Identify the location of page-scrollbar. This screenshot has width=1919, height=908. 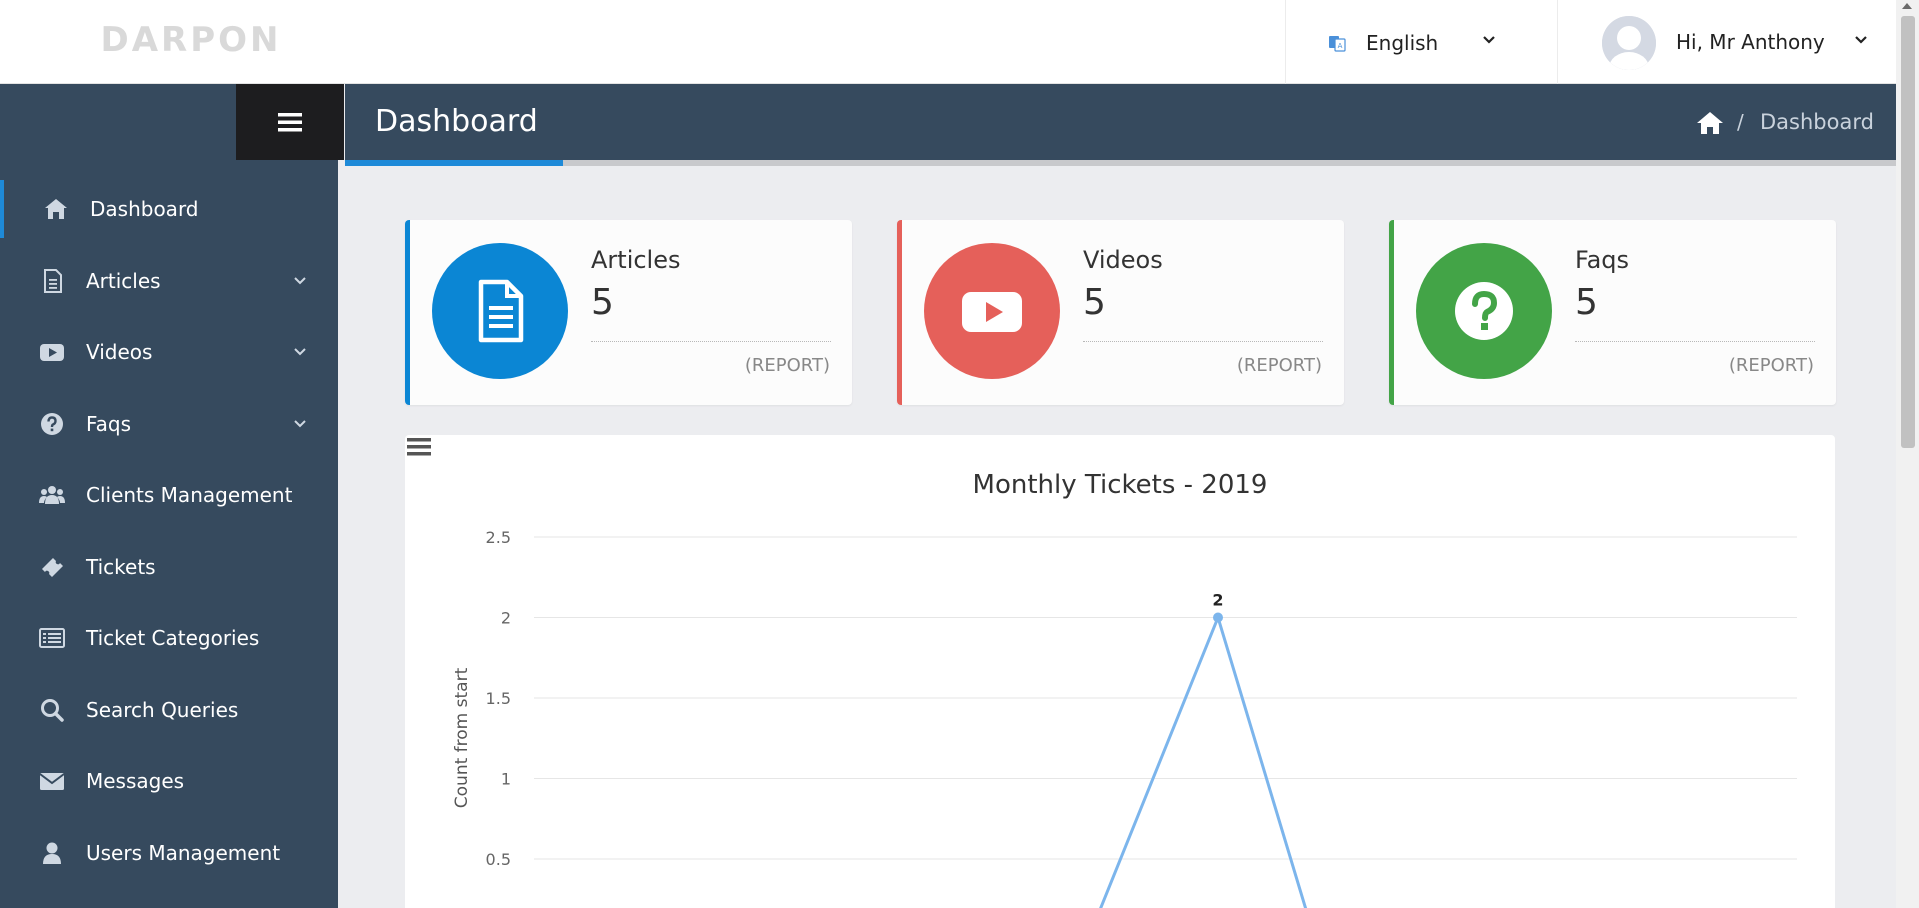
(1907, 454).